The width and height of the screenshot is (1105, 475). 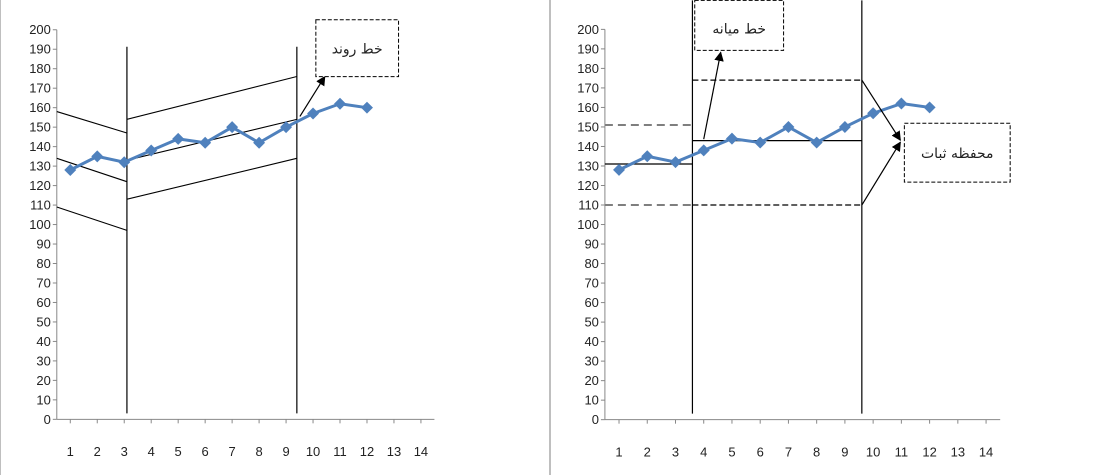 I want to click on trend-line-callout-label: خط روند, so click(x=357, y=50).